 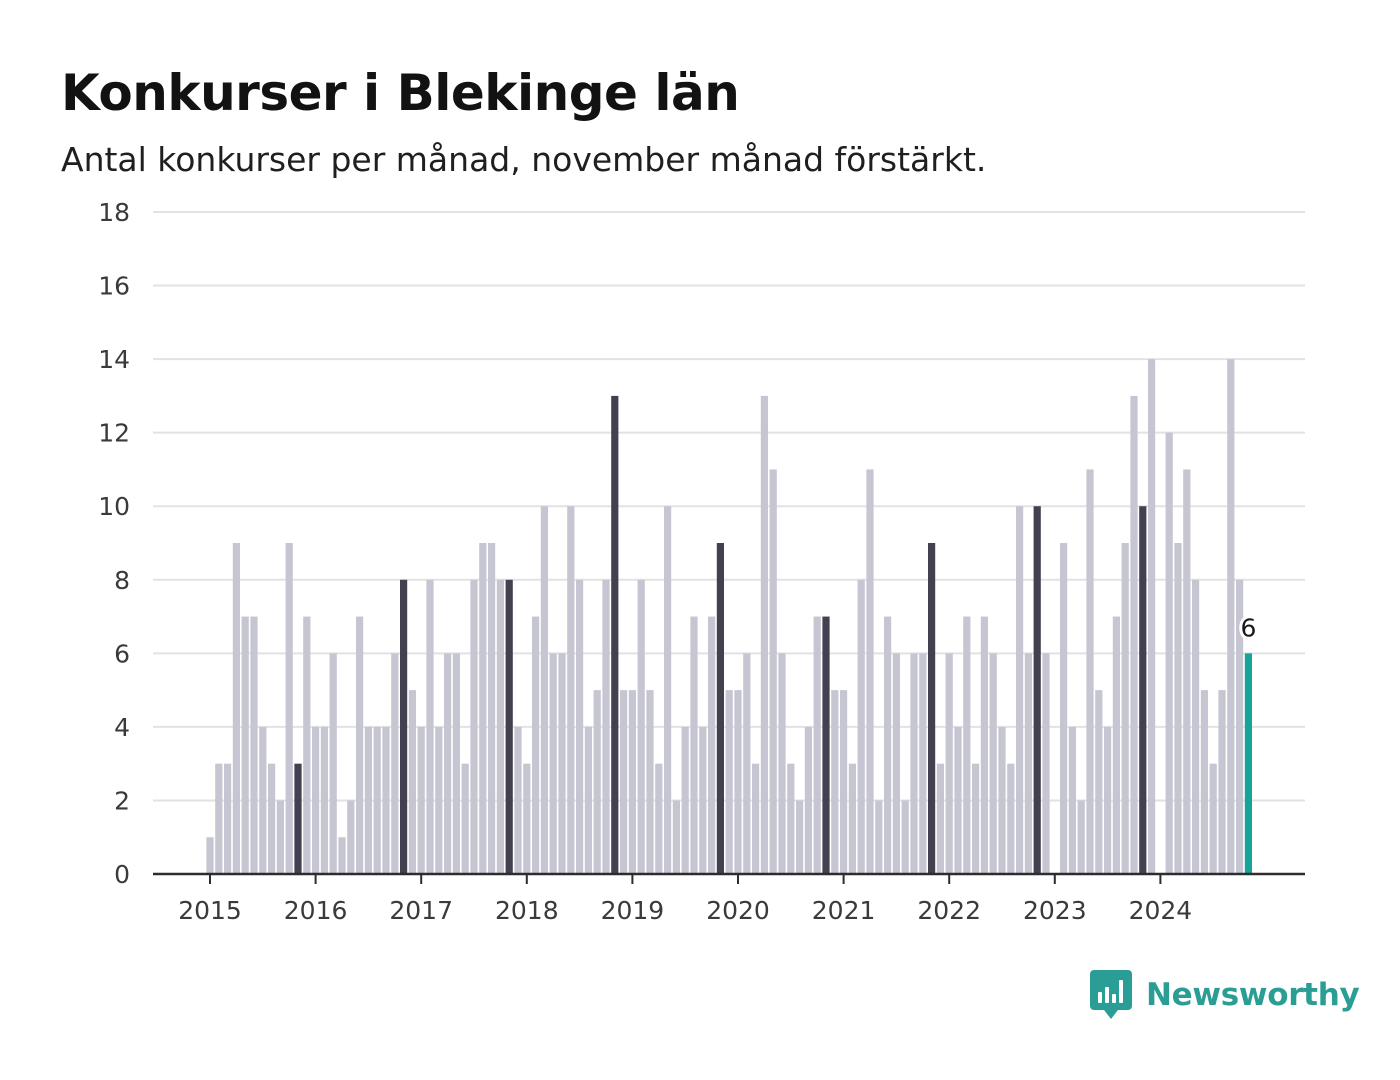 What do you see at coordinates (738, 910) in the screenshot?
I see `x-tick-label: 2020` at bounding box center [738, 910].